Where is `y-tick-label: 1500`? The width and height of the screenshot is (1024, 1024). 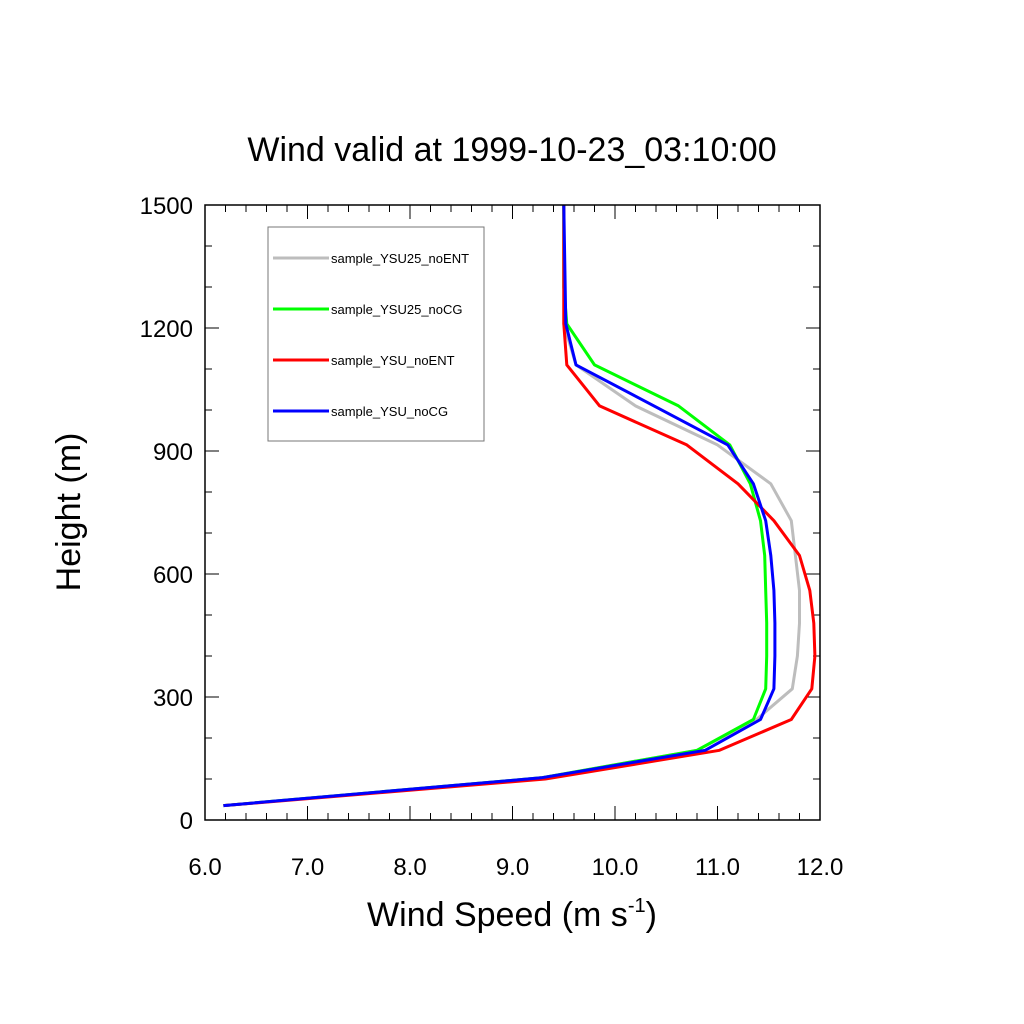
y-tick-label: 1500 is located at coordinates (166, 206).